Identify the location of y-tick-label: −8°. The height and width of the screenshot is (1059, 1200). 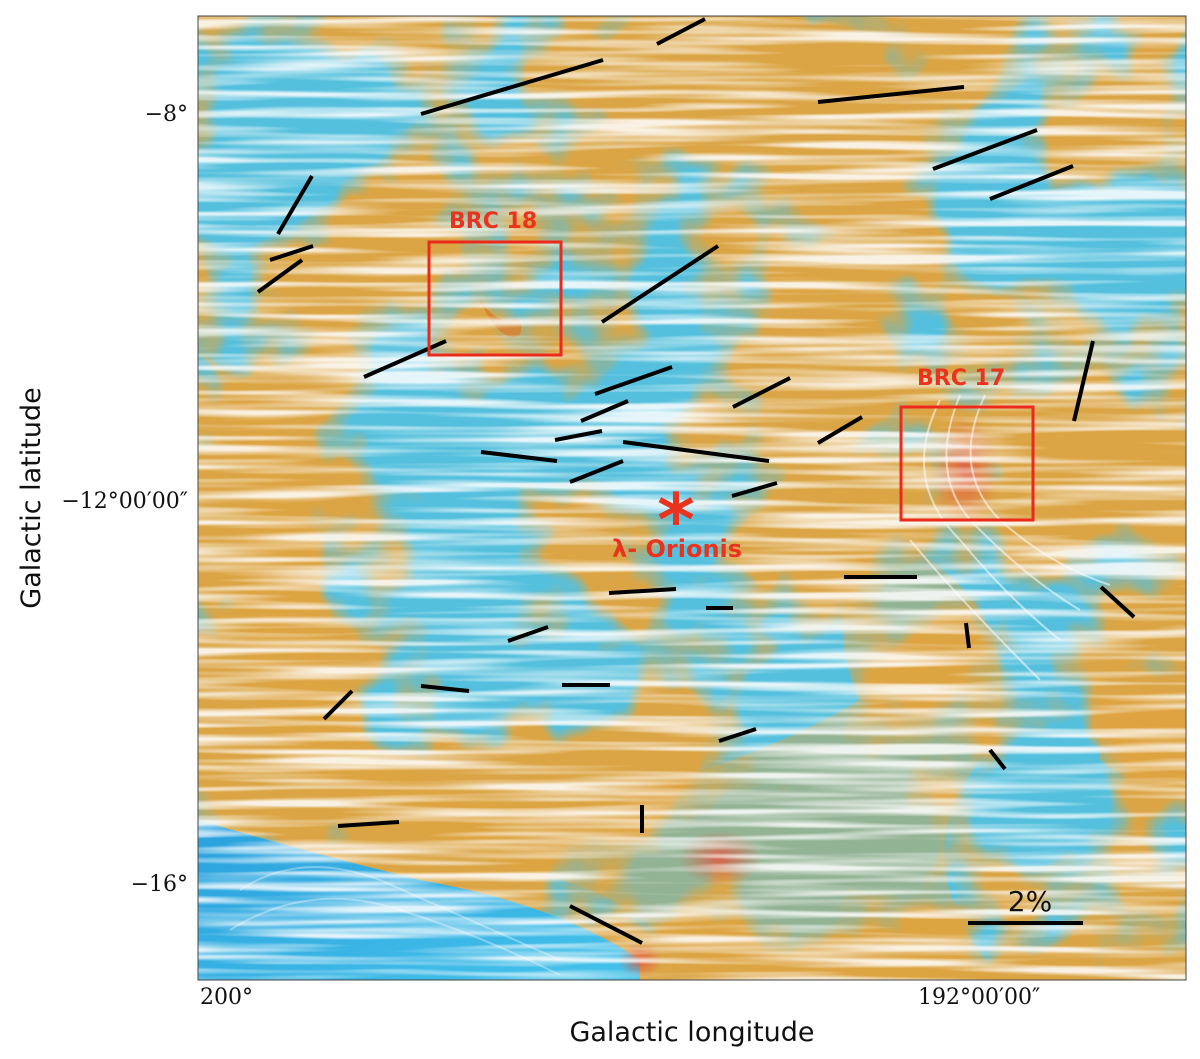
(166, 114).